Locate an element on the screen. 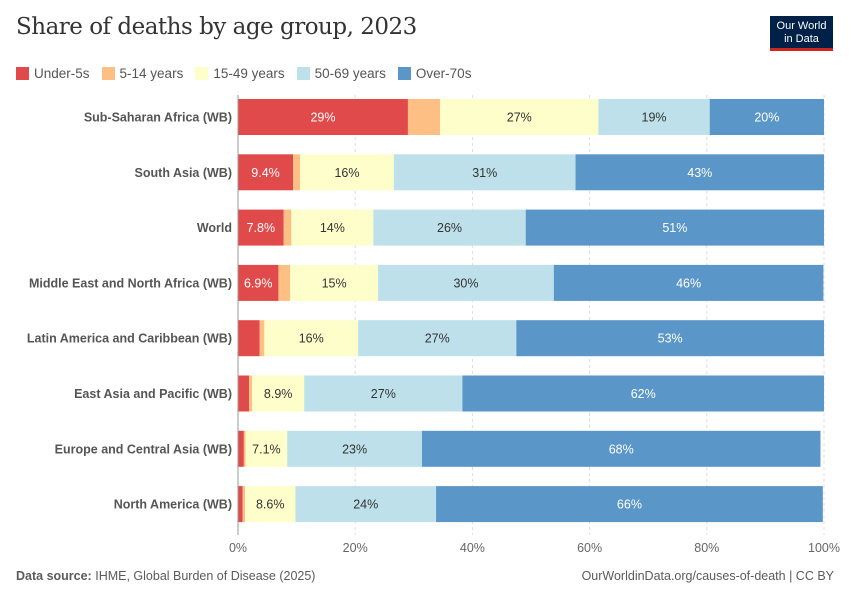 The height and width of the screenshot is (600, 850). category-label: Middle East and North Africa (WB) is located at coordinates (130, 283).